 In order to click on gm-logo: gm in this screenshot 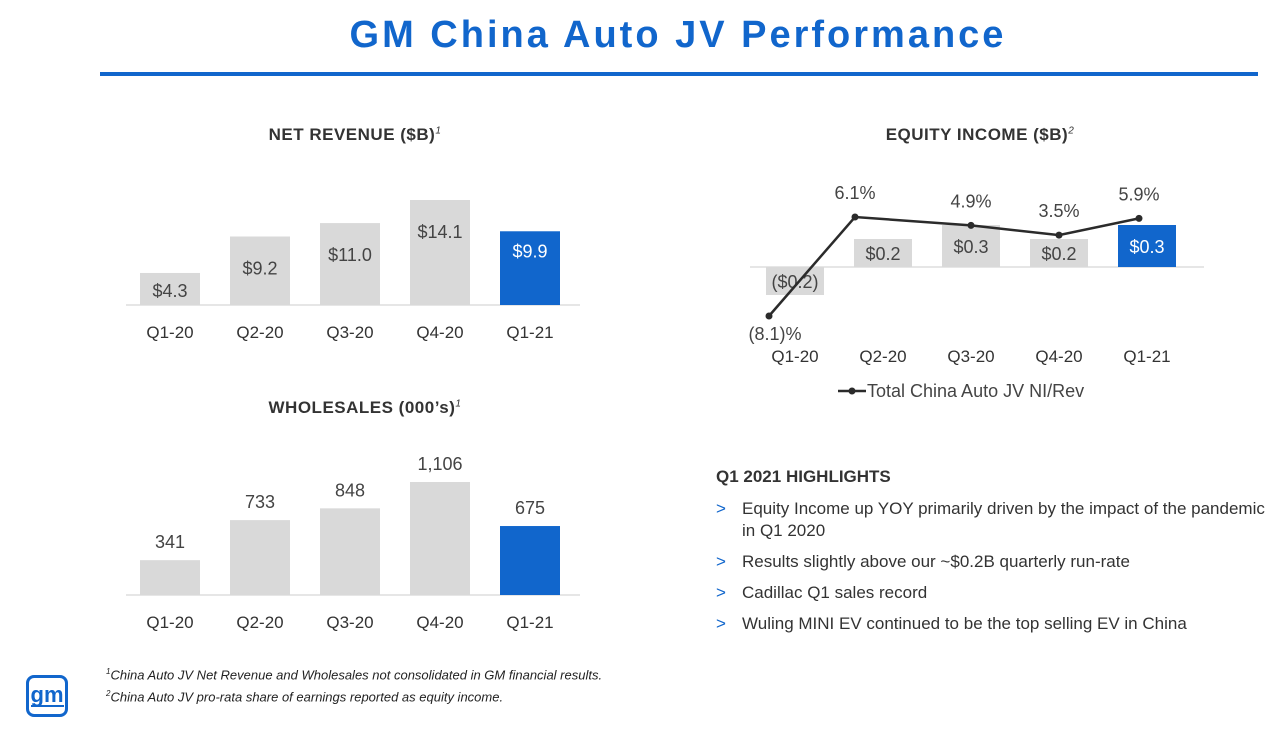, I will do `click(47, 696)`.